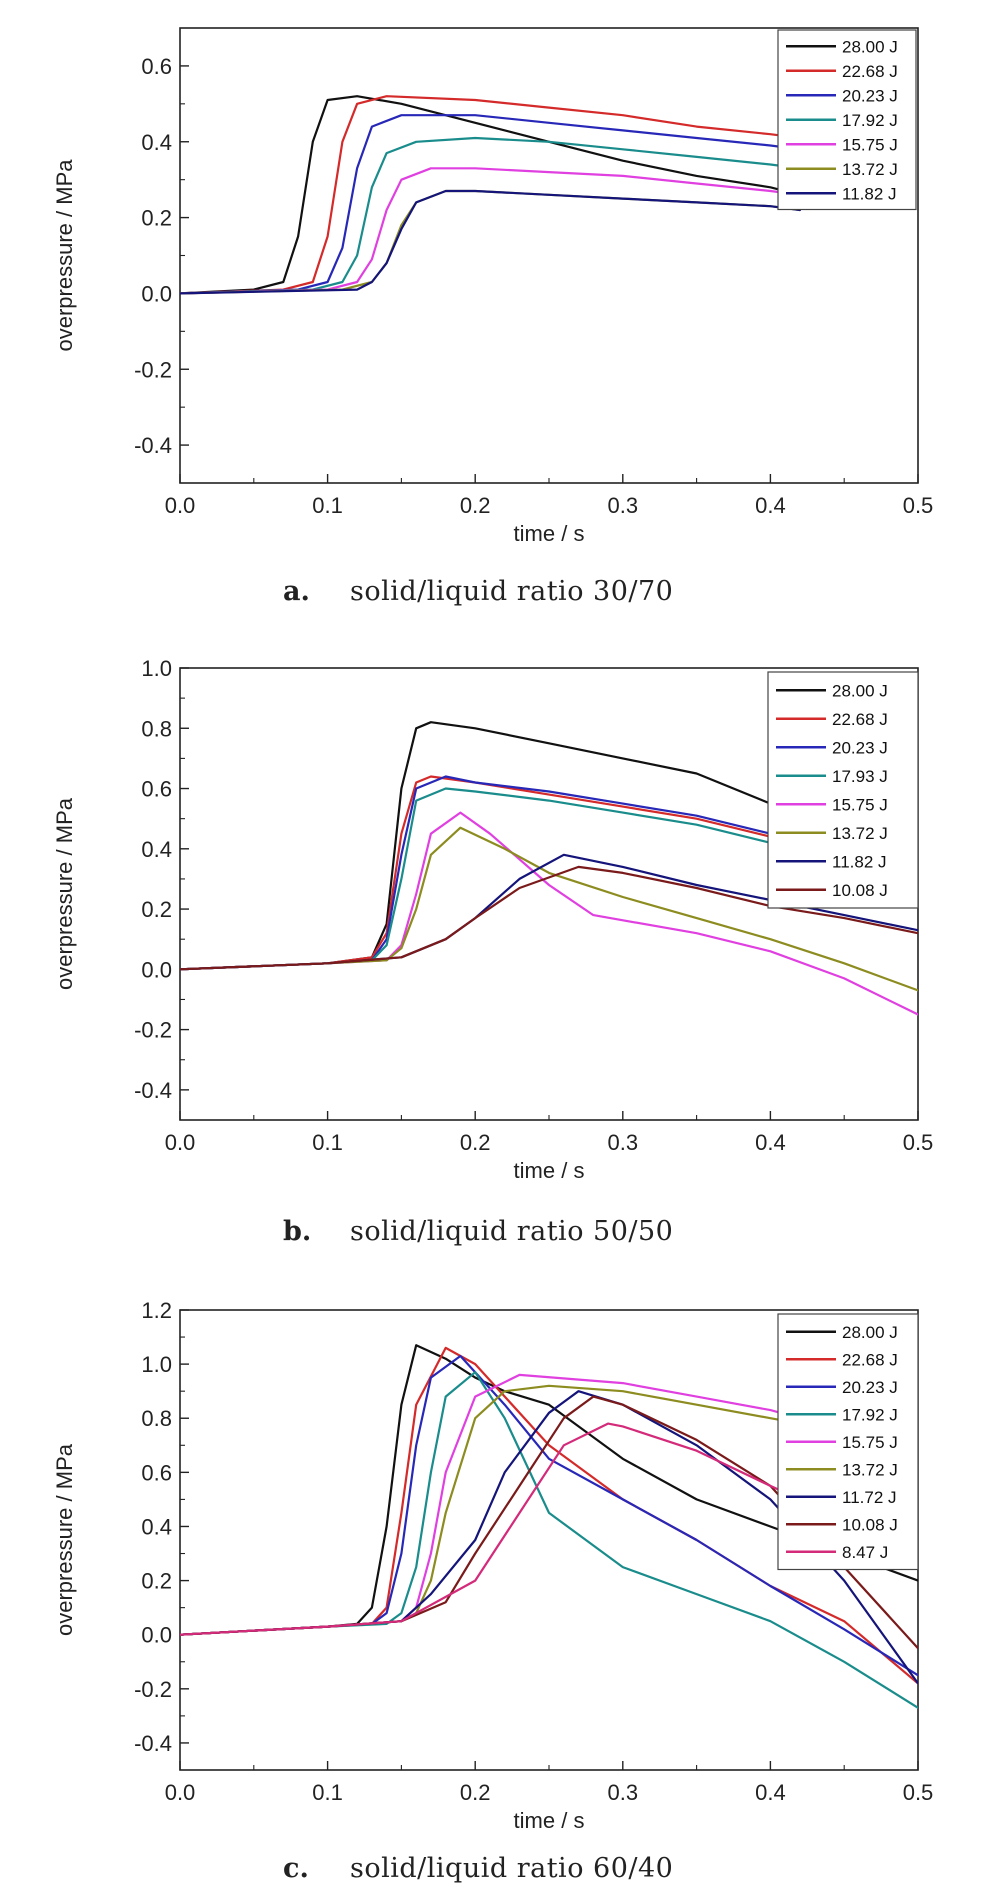 The image size is (995, 1890). Describe the element at coordinates (511, 1868) in the screenshot. I see `panel-caption-text: solid/liquid ratio 60/40` at that location.